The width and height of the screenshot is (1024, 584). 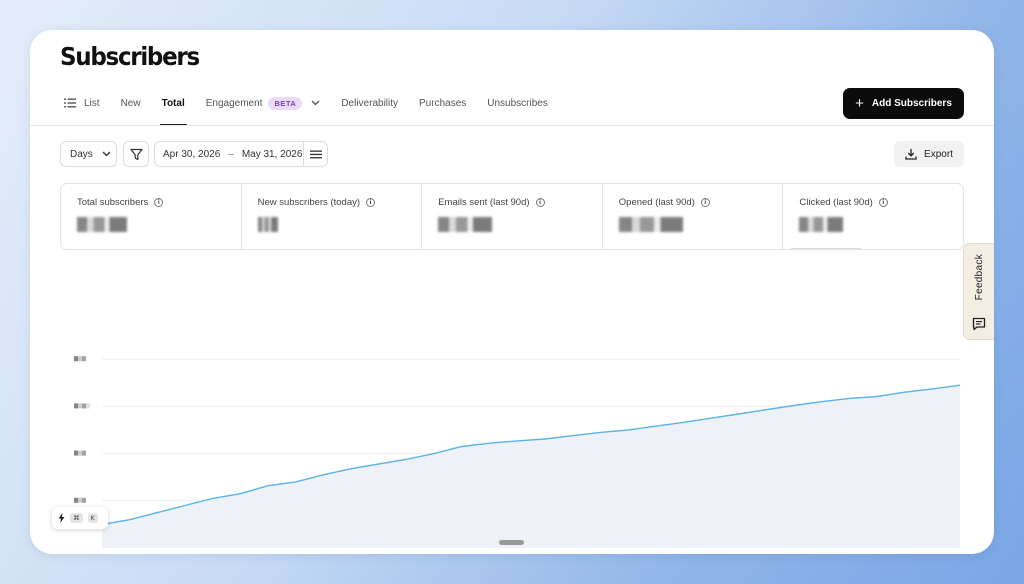 What do you see at coordinates (76, 518) in the screenshot?
I see `cmd-key: ⌘` at bounding box center [76, 518].